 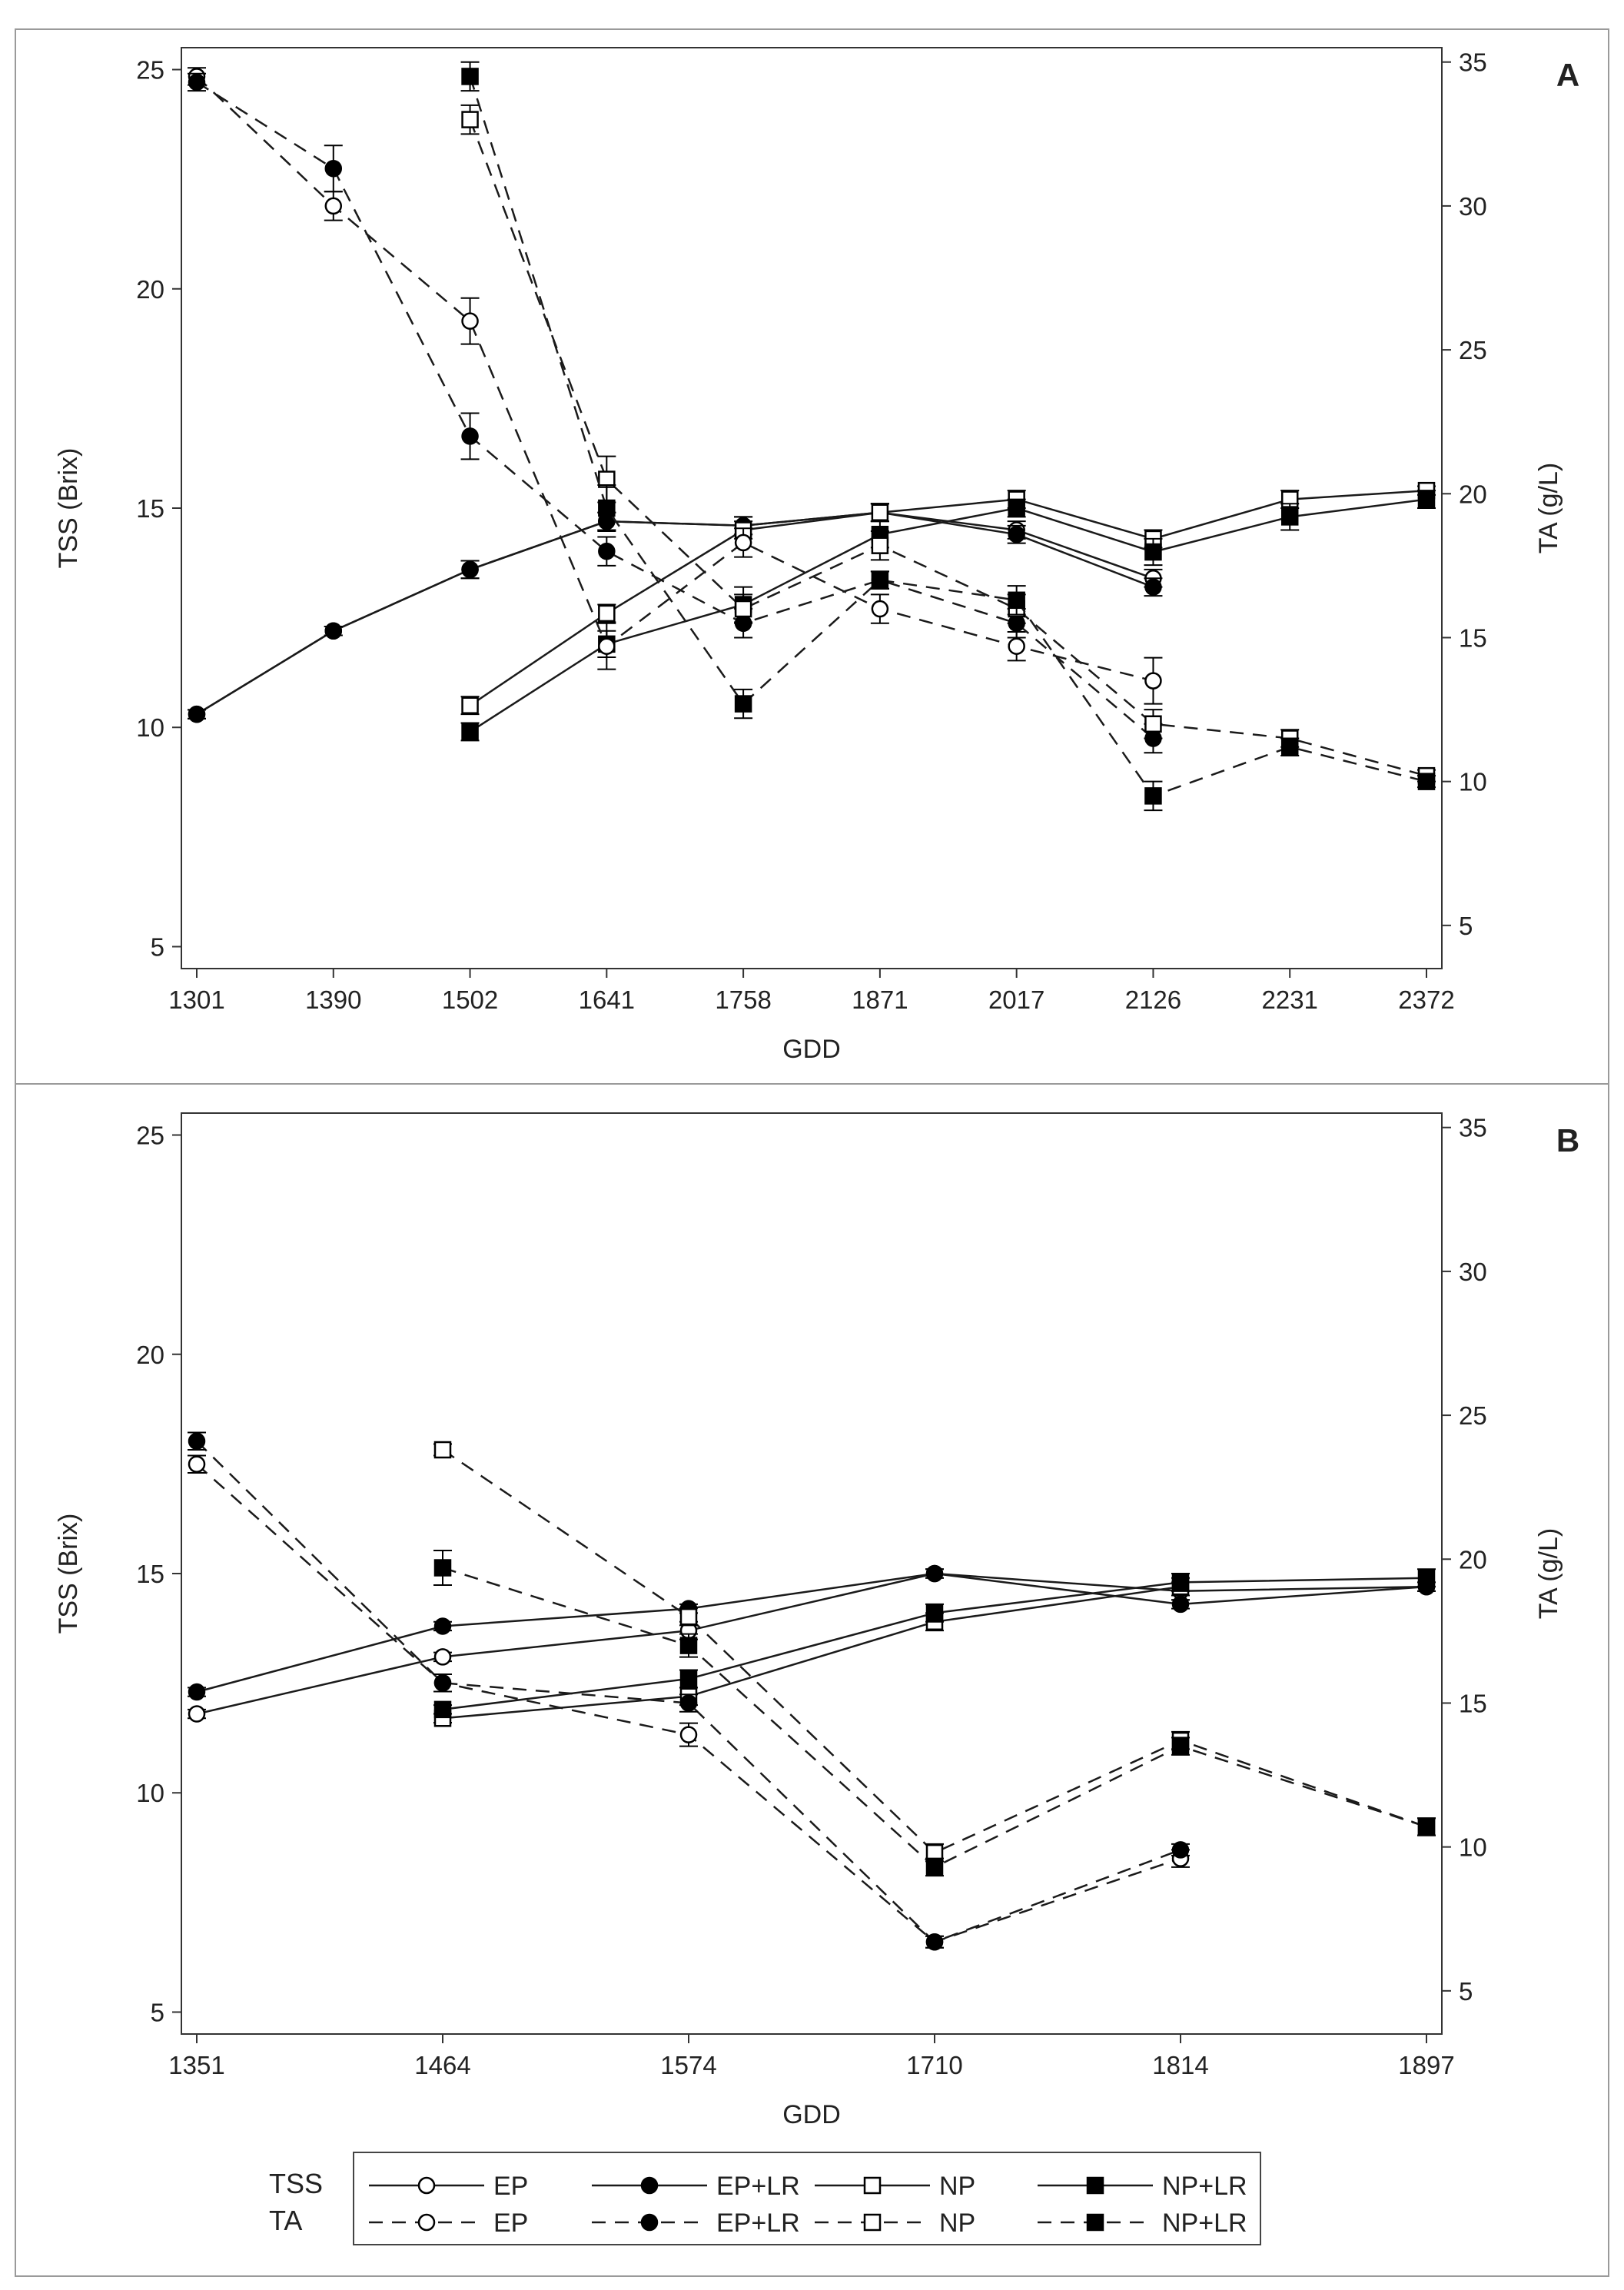 I want to click on series-line-tss-np, so click(x=812, y=1652).